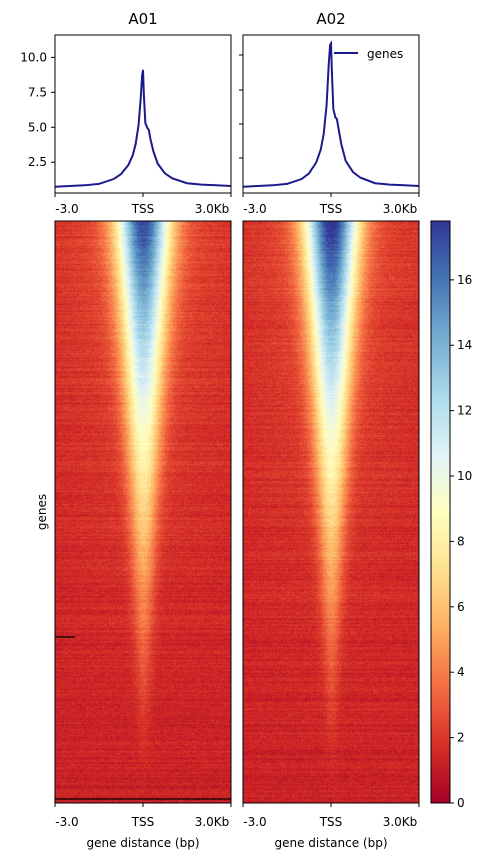 The width and height of the screenshot is (491, 863). Describe the element at coordinates (331, 822) in the screenshot. I see `heatmap-a02-xtick-tss: TSS` at that location.